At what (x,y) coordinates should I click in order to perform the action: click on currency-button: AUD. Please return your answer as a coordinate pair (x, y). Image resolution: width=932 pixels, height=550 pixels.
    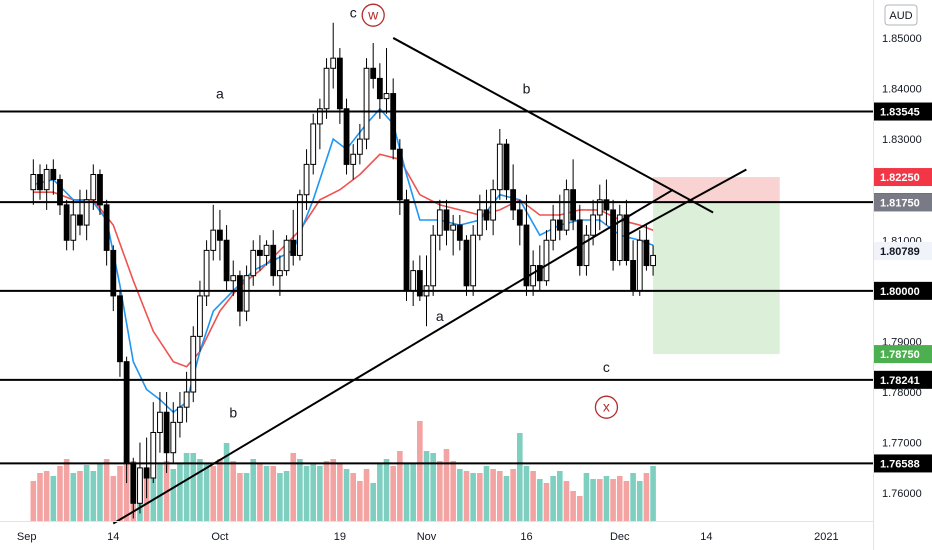
    Looking at the image, I should click on (901, 15).